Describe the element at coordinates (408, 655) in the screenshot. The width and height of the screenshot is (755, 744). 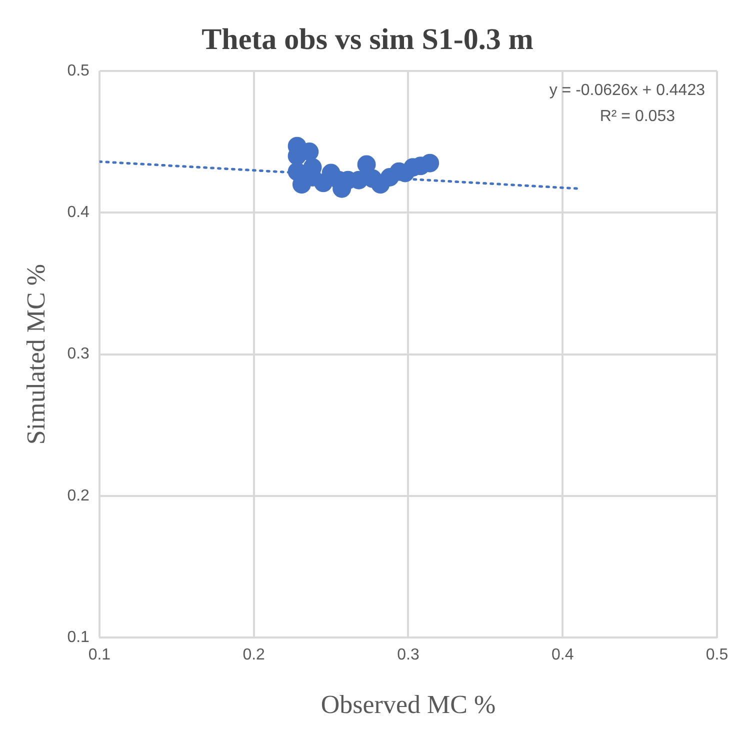
I see `x-tick-label: 0.3` at that location.